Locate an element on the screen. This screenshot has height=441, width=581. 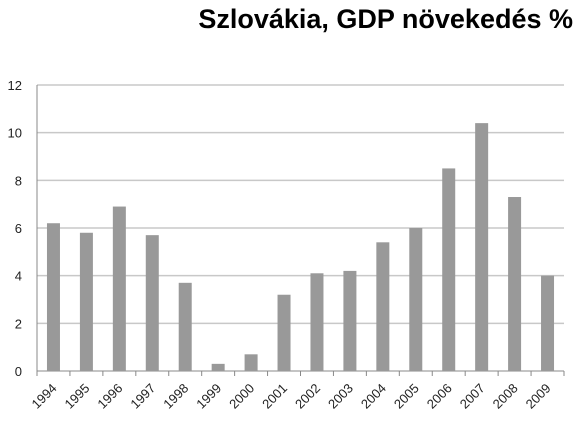
x-tick-label: 2007 is located at coordinates (472, 396).